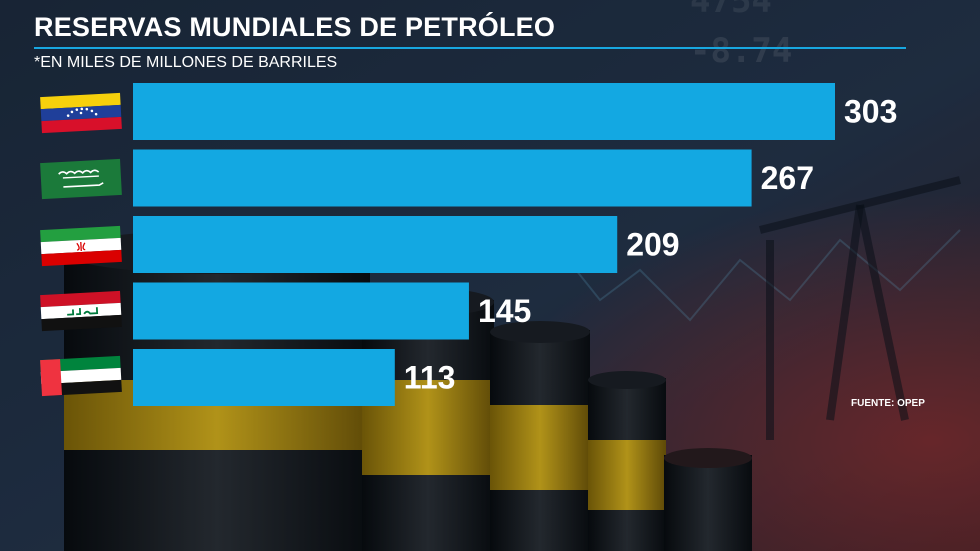 Image resolution: width=980 pixels, height=551 pixels. I want to click on iraq-flag, so click(81, 311).